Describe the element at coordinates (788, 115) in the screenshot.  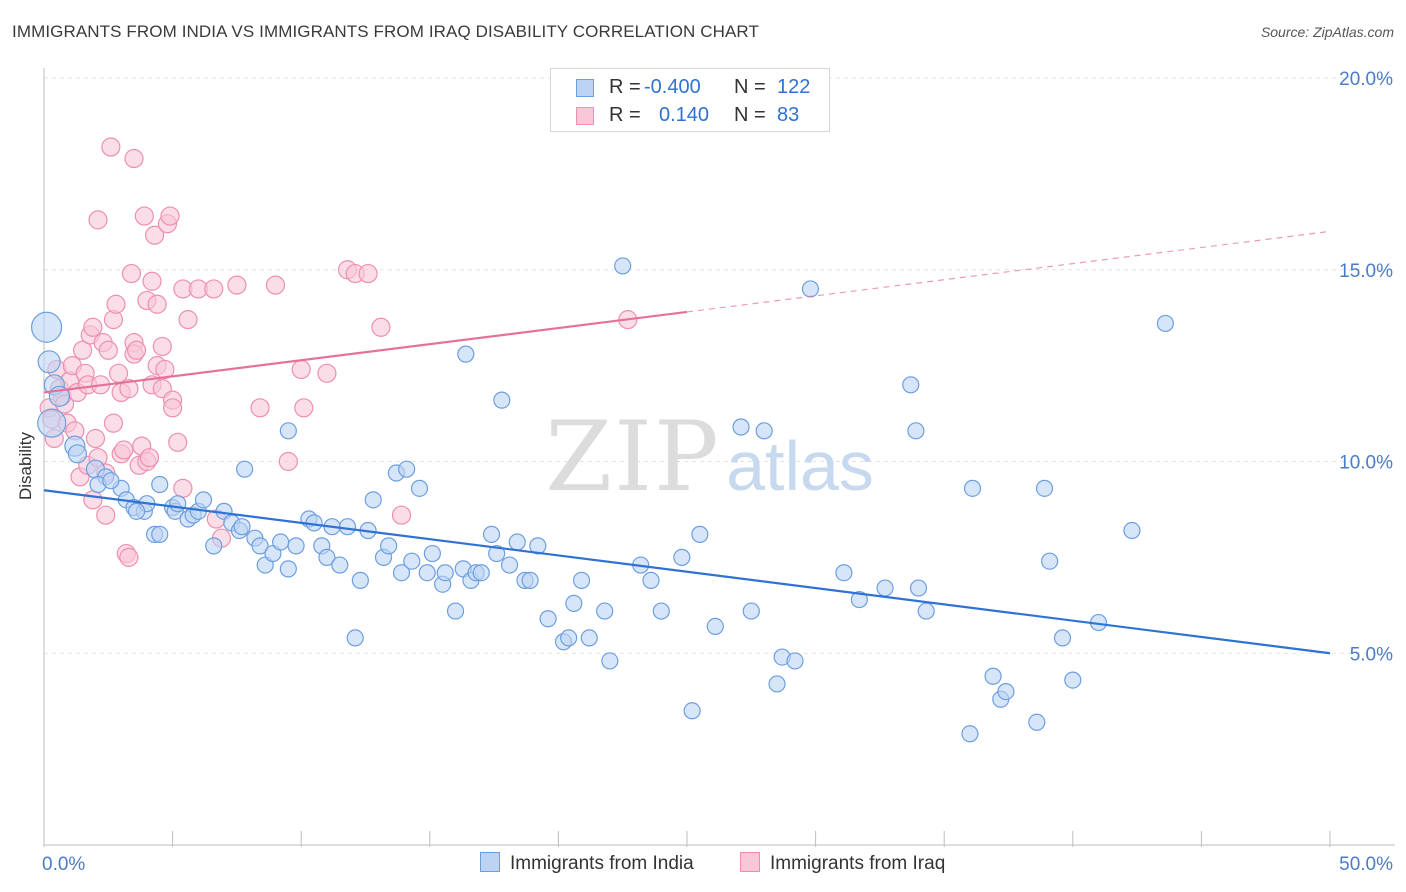
I see `iraq-n-value: 83` at that location.